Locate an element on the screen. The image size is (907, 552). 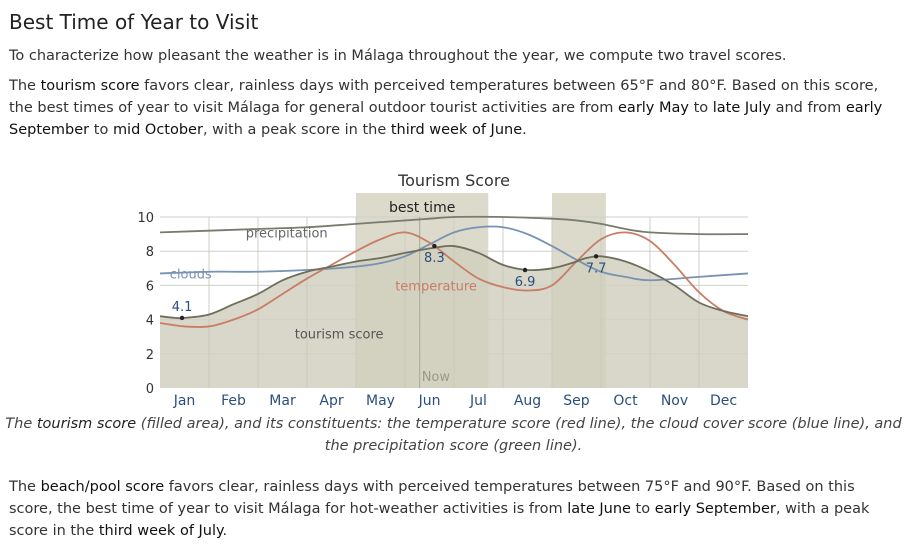
x-tick-label: Jan is located at coordinates (184, 401).